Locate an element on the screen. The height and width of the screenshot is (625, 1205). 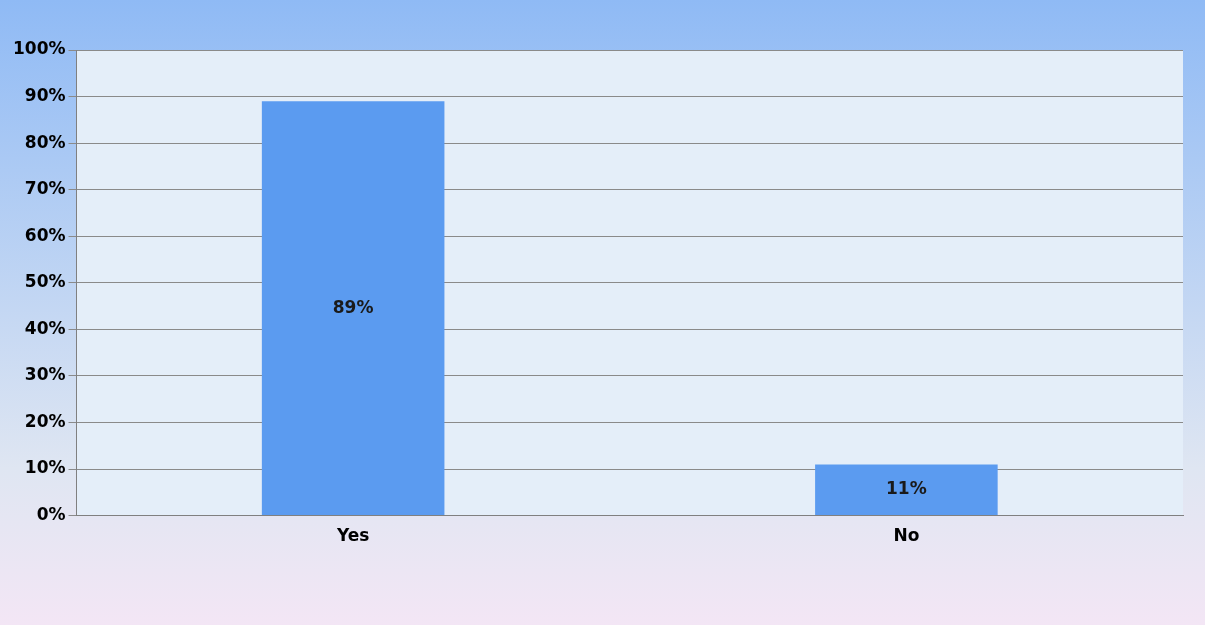
data-label: 89% is located at coordinates (353, 306).